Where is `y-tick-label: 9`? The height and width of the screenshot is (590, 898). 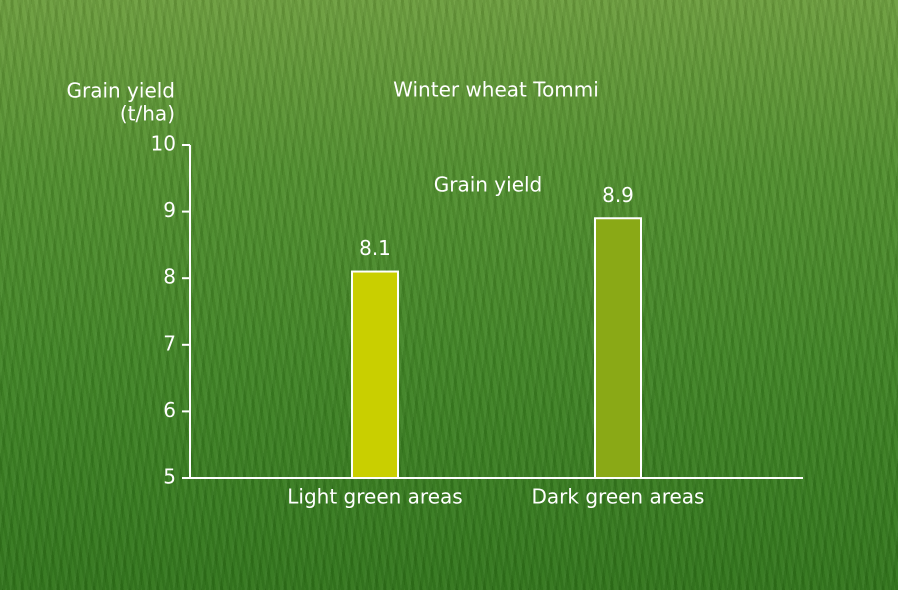
y-tick-label: 9 is located at coordinates (169, 210).